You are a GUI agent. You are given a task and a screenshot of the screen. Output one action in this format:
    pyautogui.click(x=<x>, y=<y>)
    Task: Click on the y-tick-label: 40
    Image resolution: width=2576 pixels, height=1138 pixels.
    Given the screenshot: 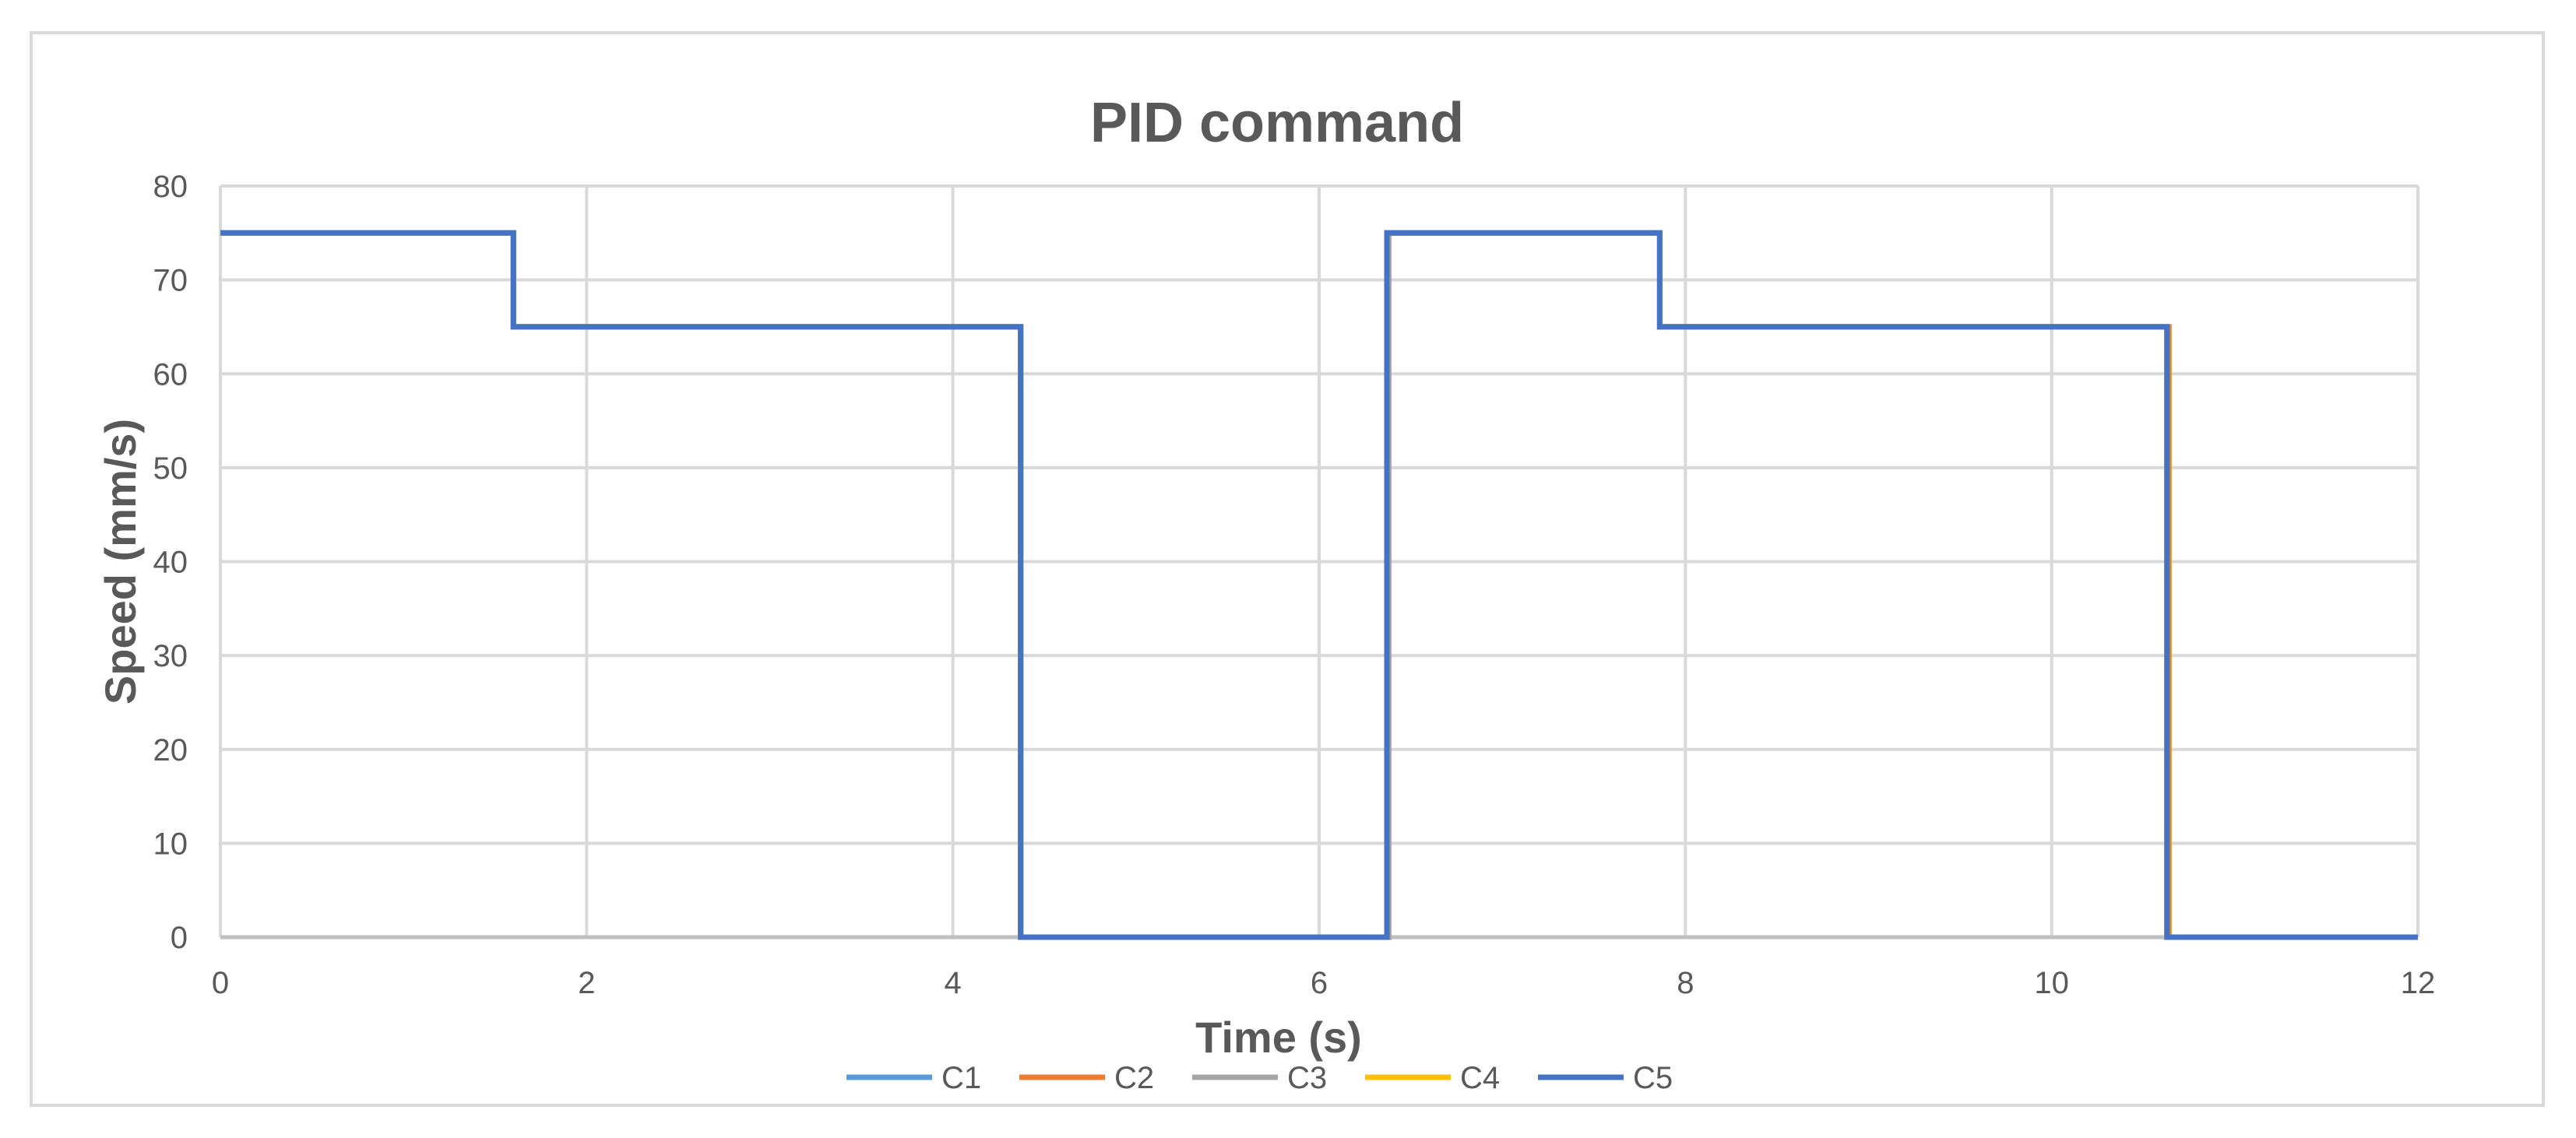 What is the action you would take?
    pyautogui.click(x=170, y=563)
    